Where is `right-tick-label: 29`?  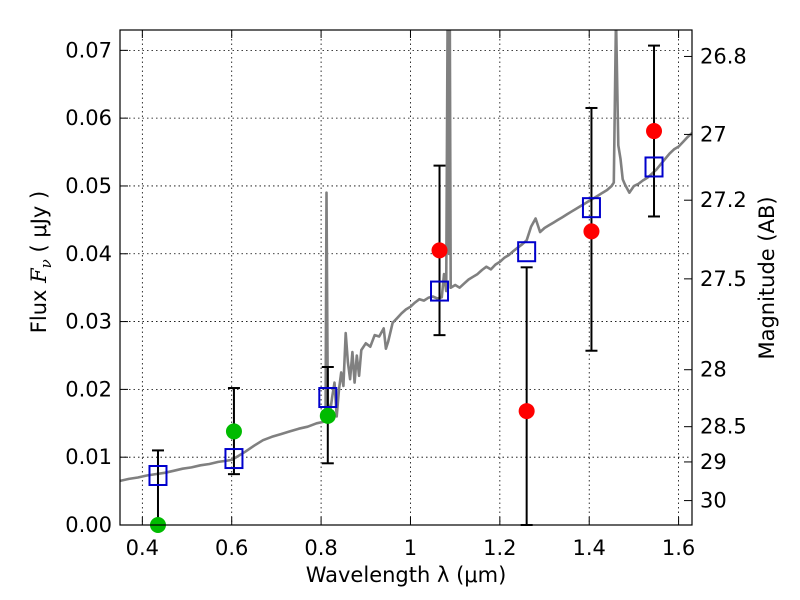
right-tick-label: 29 is located at coordinates (713, 462).